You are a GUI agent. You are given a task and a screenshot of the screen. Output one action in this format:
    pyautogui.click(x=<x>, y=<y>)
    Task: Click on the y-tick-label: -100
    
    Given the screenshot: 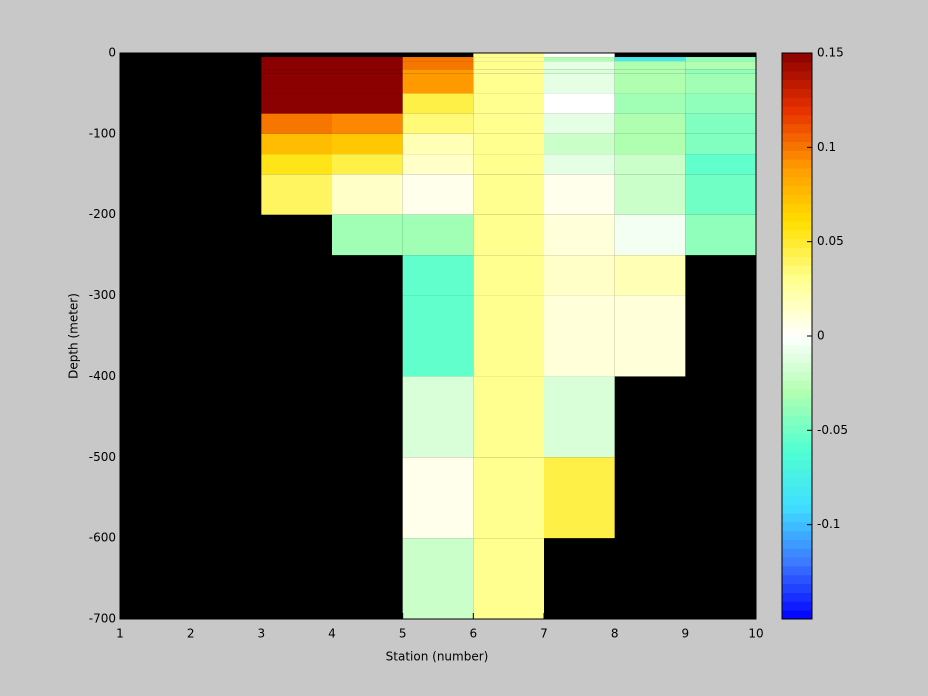 What is the action you would take?
    pyautogui.click(x=102, y=133)
    